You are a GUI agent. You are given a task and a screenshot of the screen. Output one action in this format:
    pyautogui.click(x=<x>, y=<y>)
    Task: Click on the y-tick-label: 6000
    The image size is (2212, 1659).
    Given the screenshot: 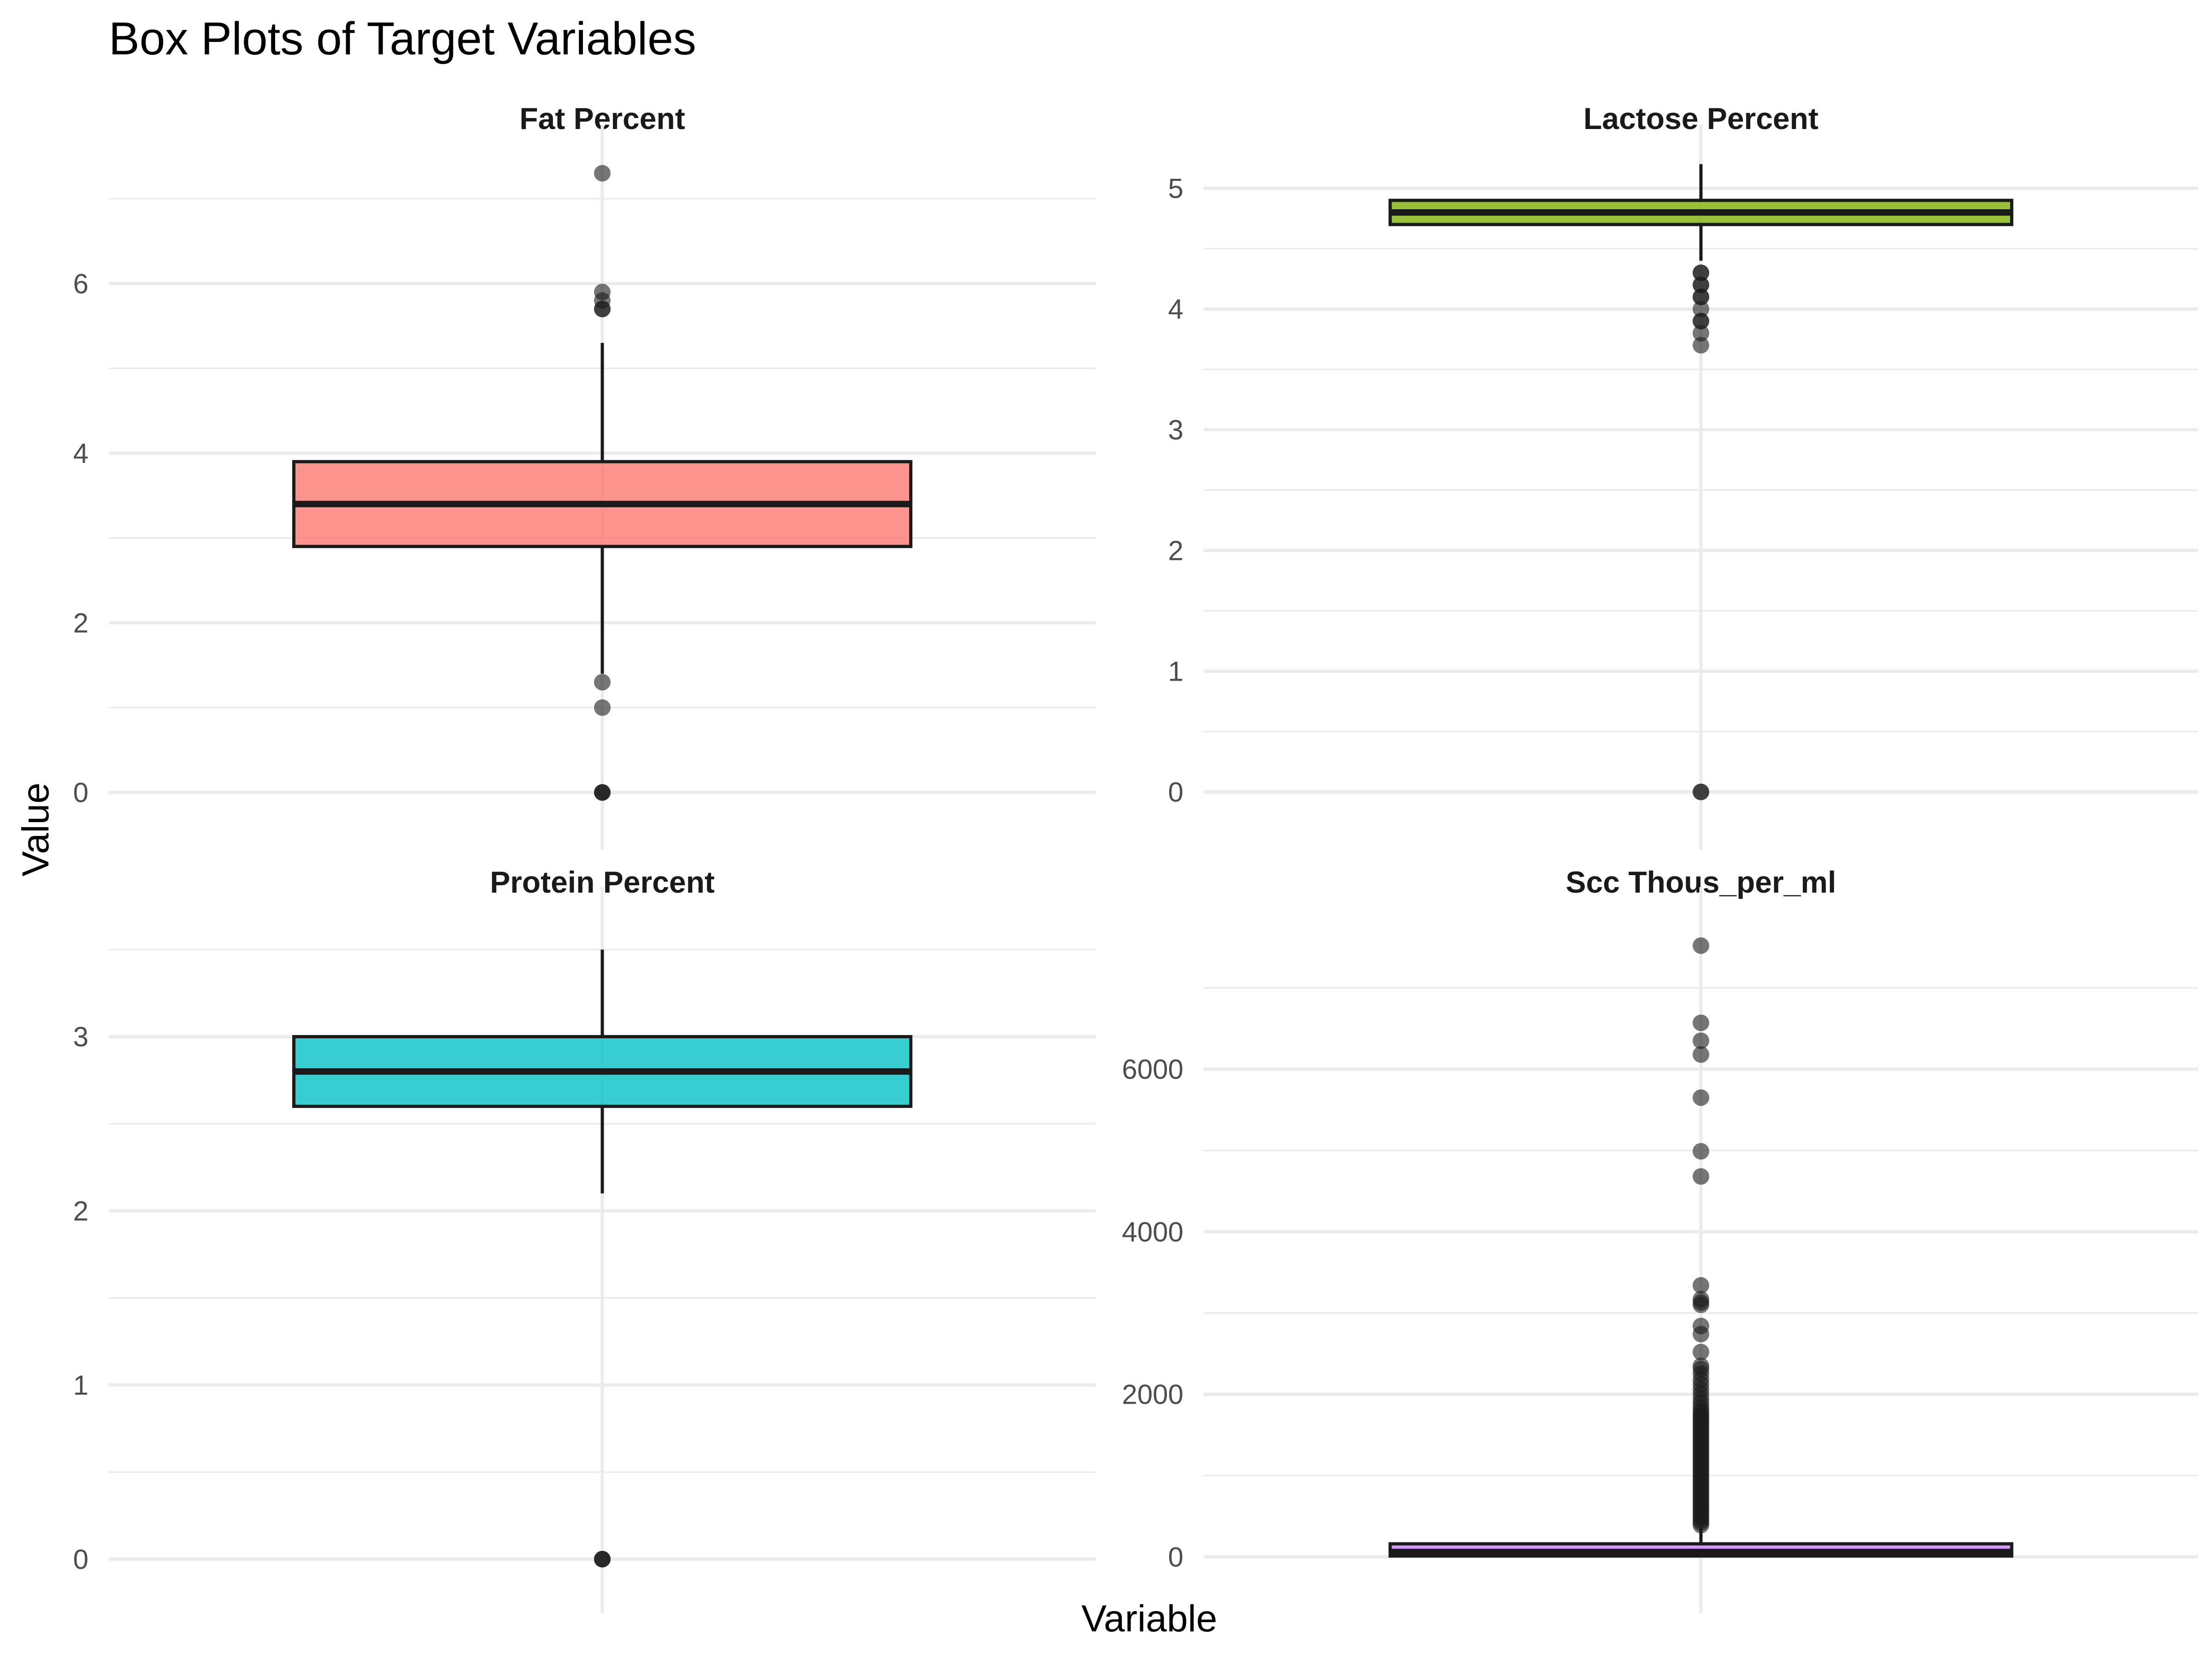 What is the action you would take?
    pyautogui.click(x=1152, y=1069)
    